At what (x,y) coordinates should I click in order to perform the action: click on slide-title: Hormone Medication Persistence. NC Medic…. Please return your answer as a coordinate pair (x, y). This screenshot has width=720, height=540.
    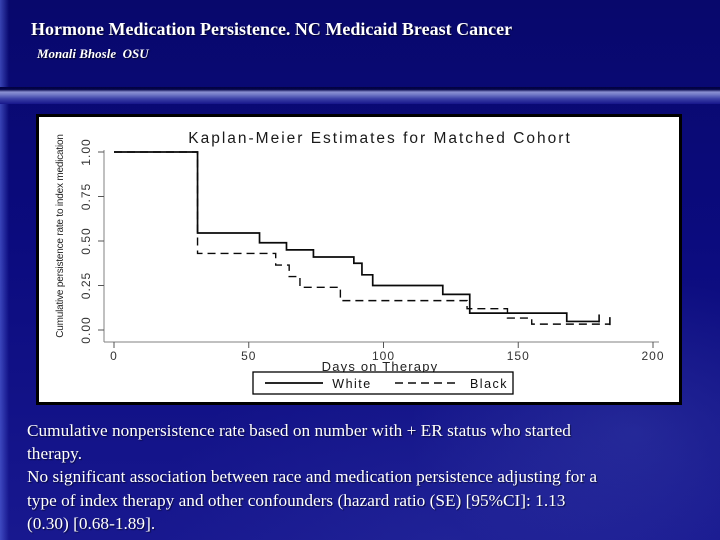
    Looking at the image, I should click on (272, 29).